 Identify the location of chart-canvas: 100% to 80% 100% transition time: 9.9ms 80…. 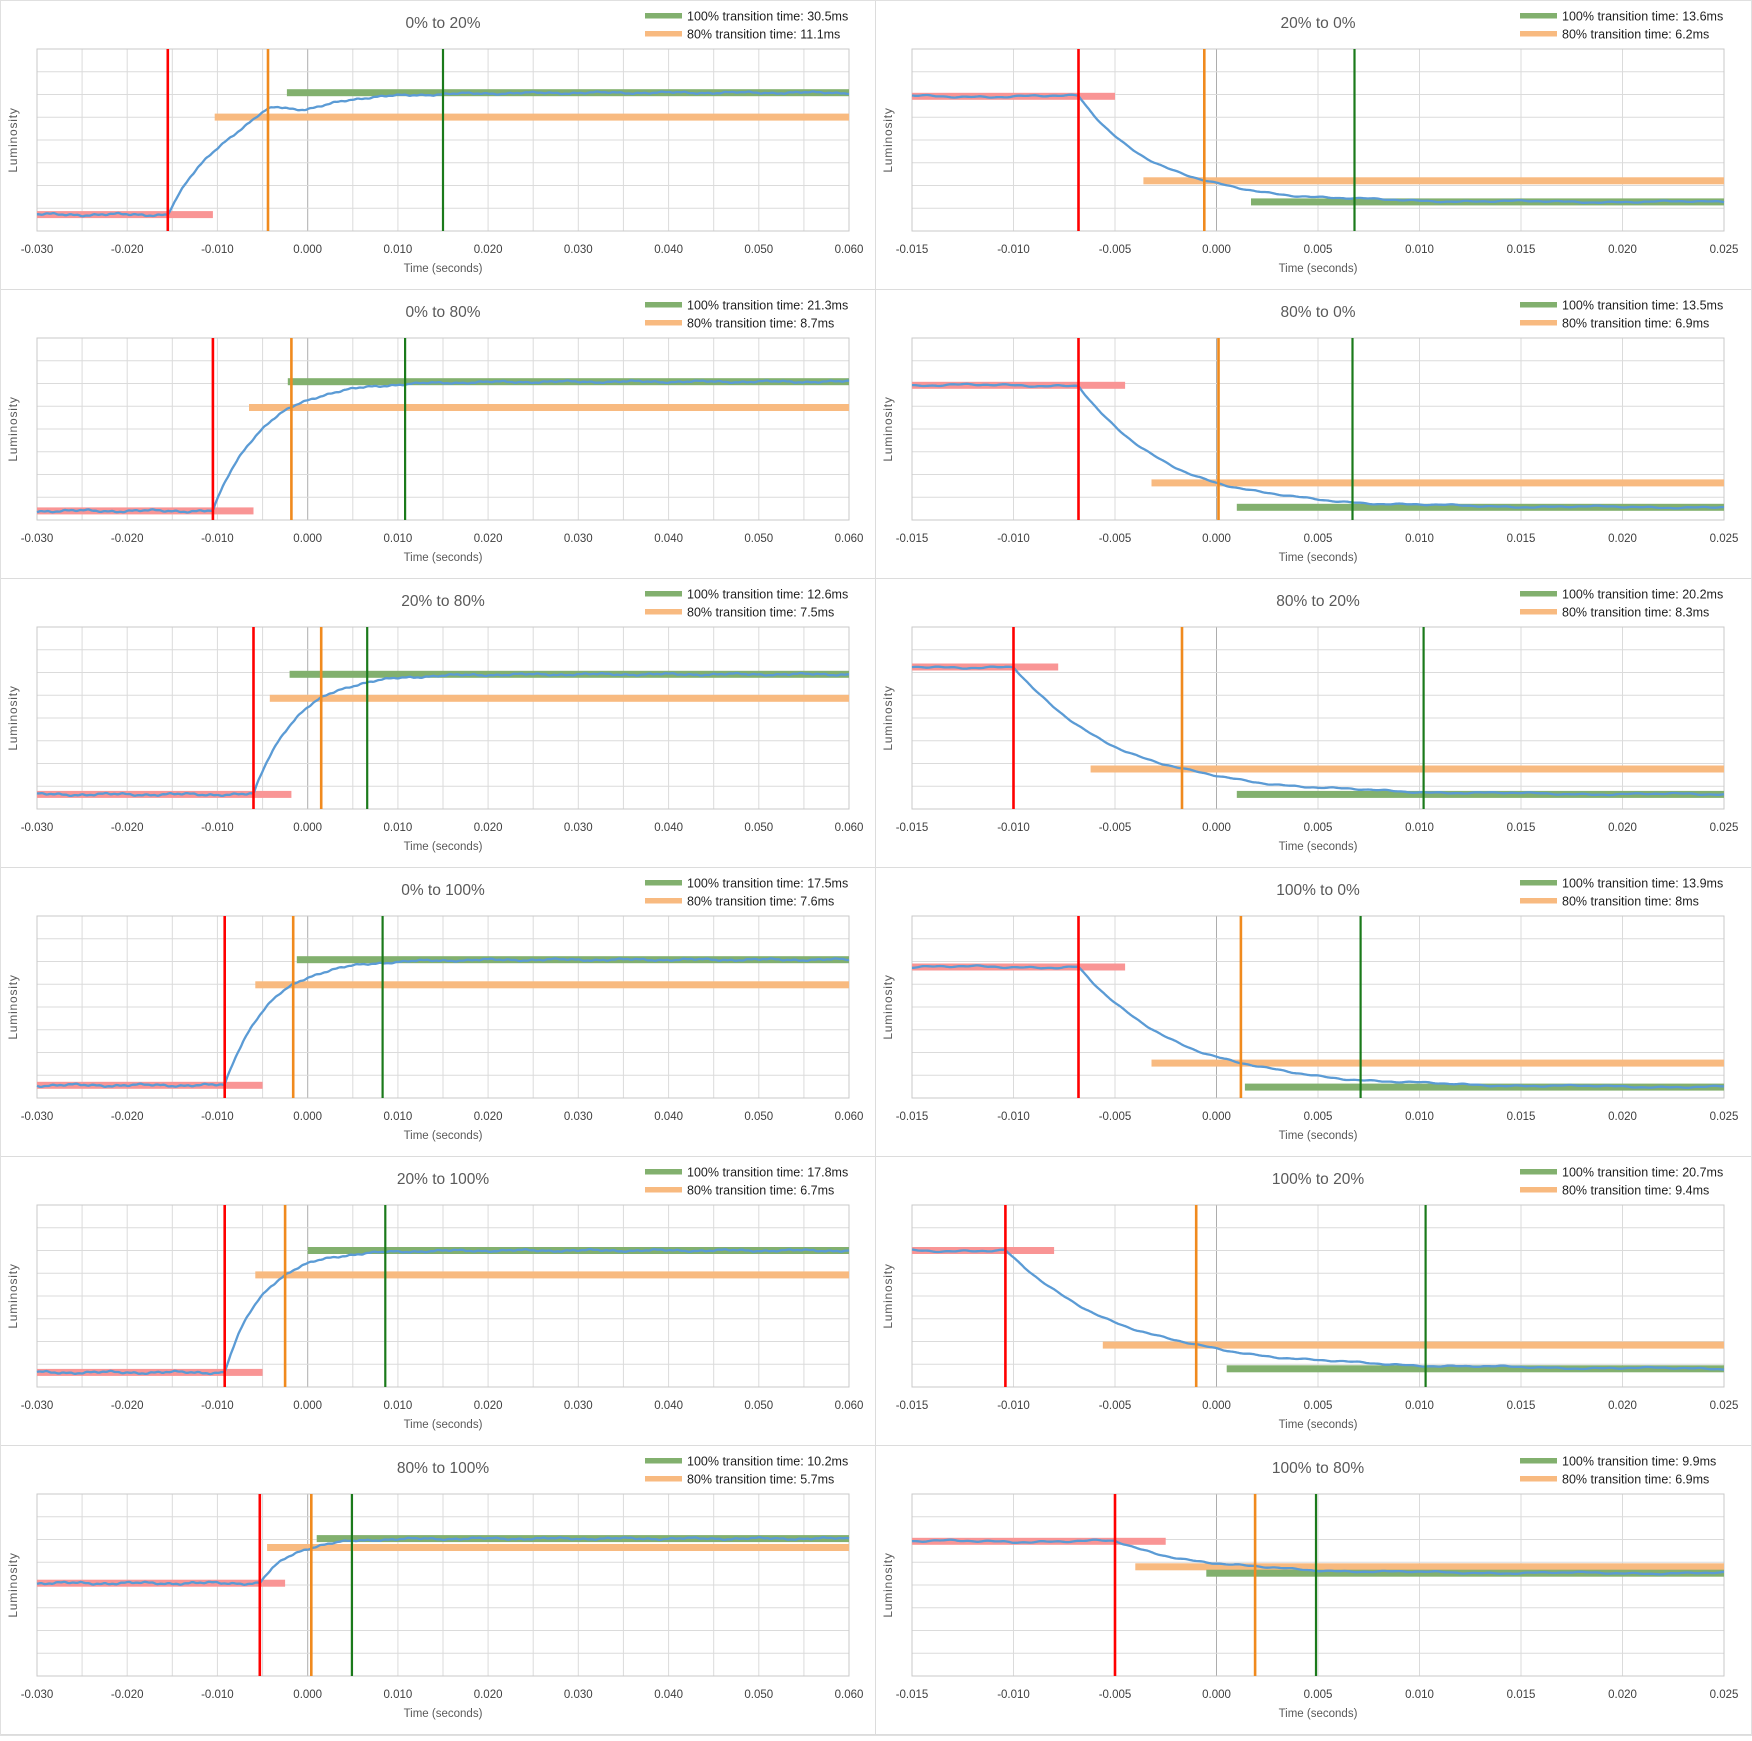
(1309, 1588).